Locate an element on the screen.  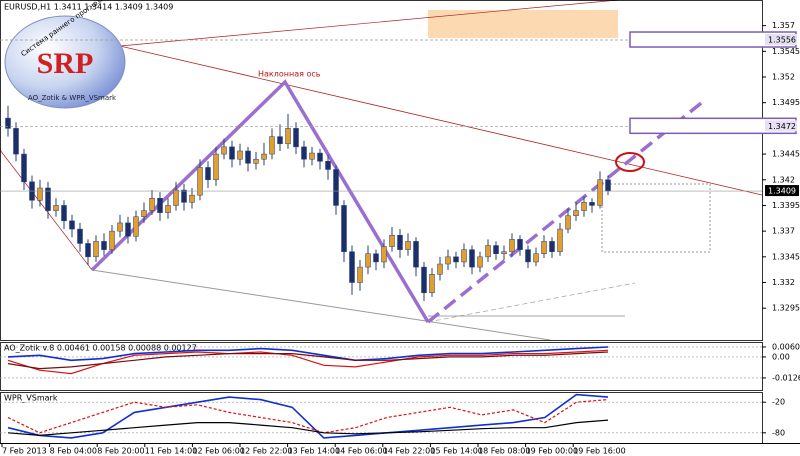
box is located at coordinates (656, 218).